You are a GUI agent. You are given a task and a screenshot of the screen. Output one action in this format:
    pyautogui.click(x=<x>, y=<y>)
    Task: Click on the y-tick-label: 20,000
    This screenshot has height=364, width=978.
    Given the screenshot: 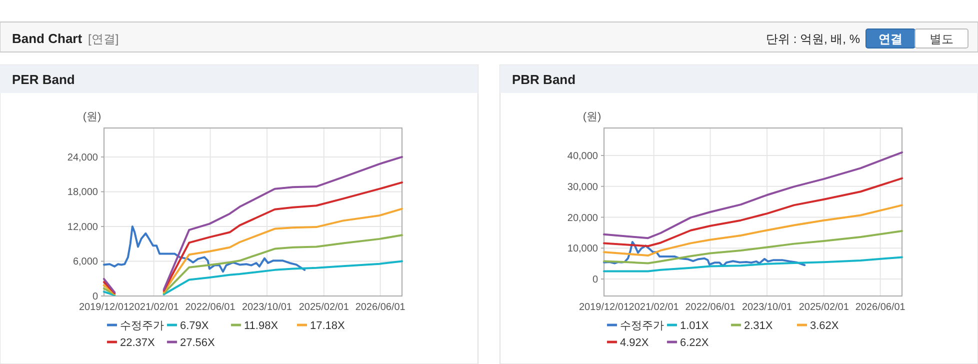 What is the action you would take?
    pyautogui.click(x=582, y=218)
    